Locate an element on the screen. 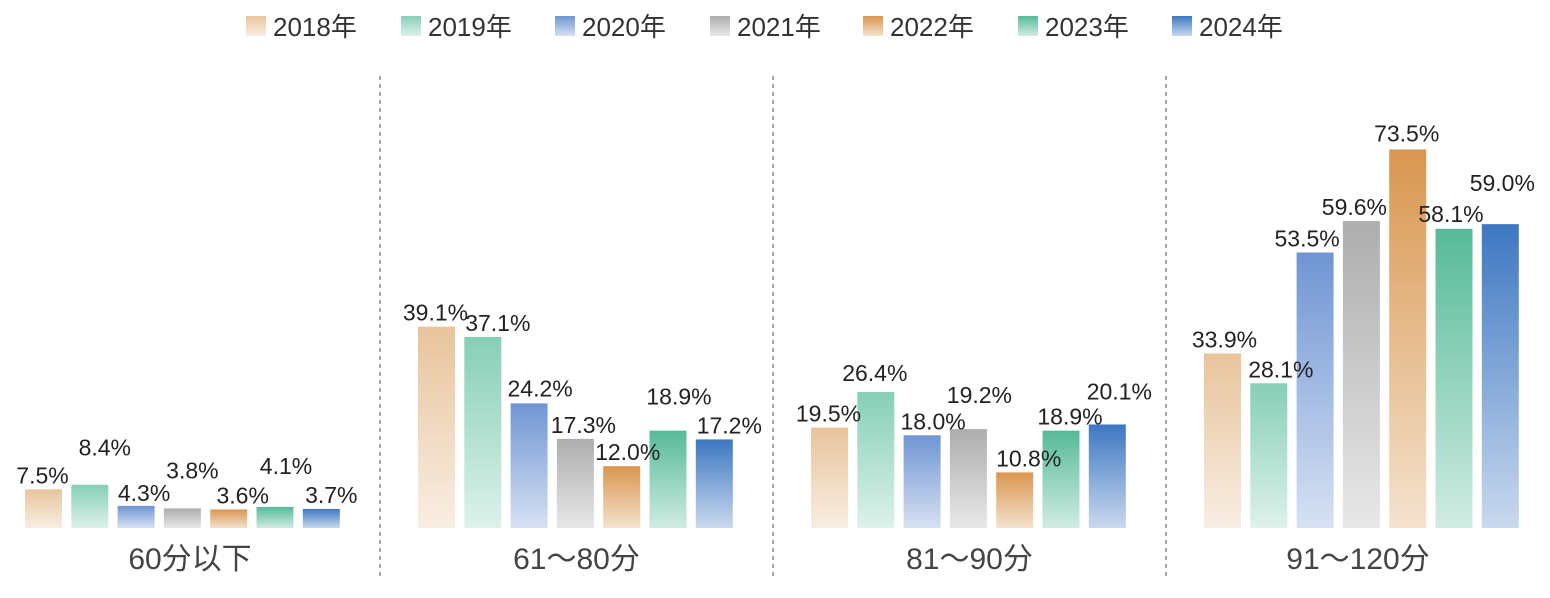 The height and width of the screenshot is (598, 1550). value-label-series-4-group-0: 3.6% is located at coordinates (242, 495).